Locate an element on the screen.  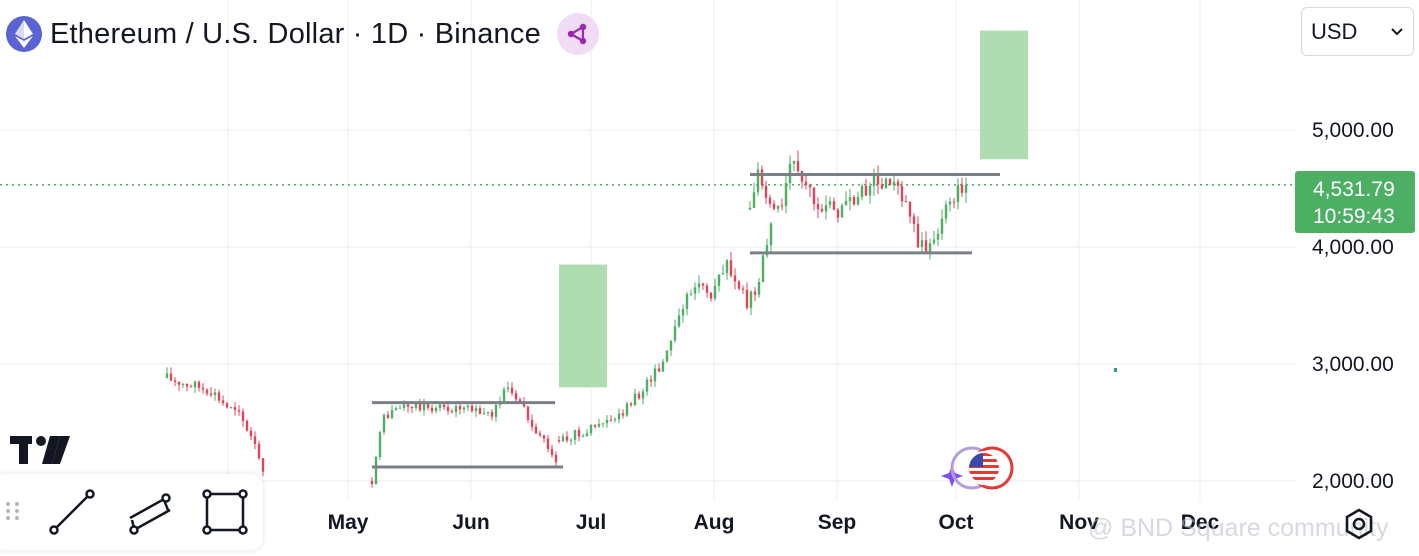
y-tick-label: 4,000.00 is located at coordinates (1353, 247).